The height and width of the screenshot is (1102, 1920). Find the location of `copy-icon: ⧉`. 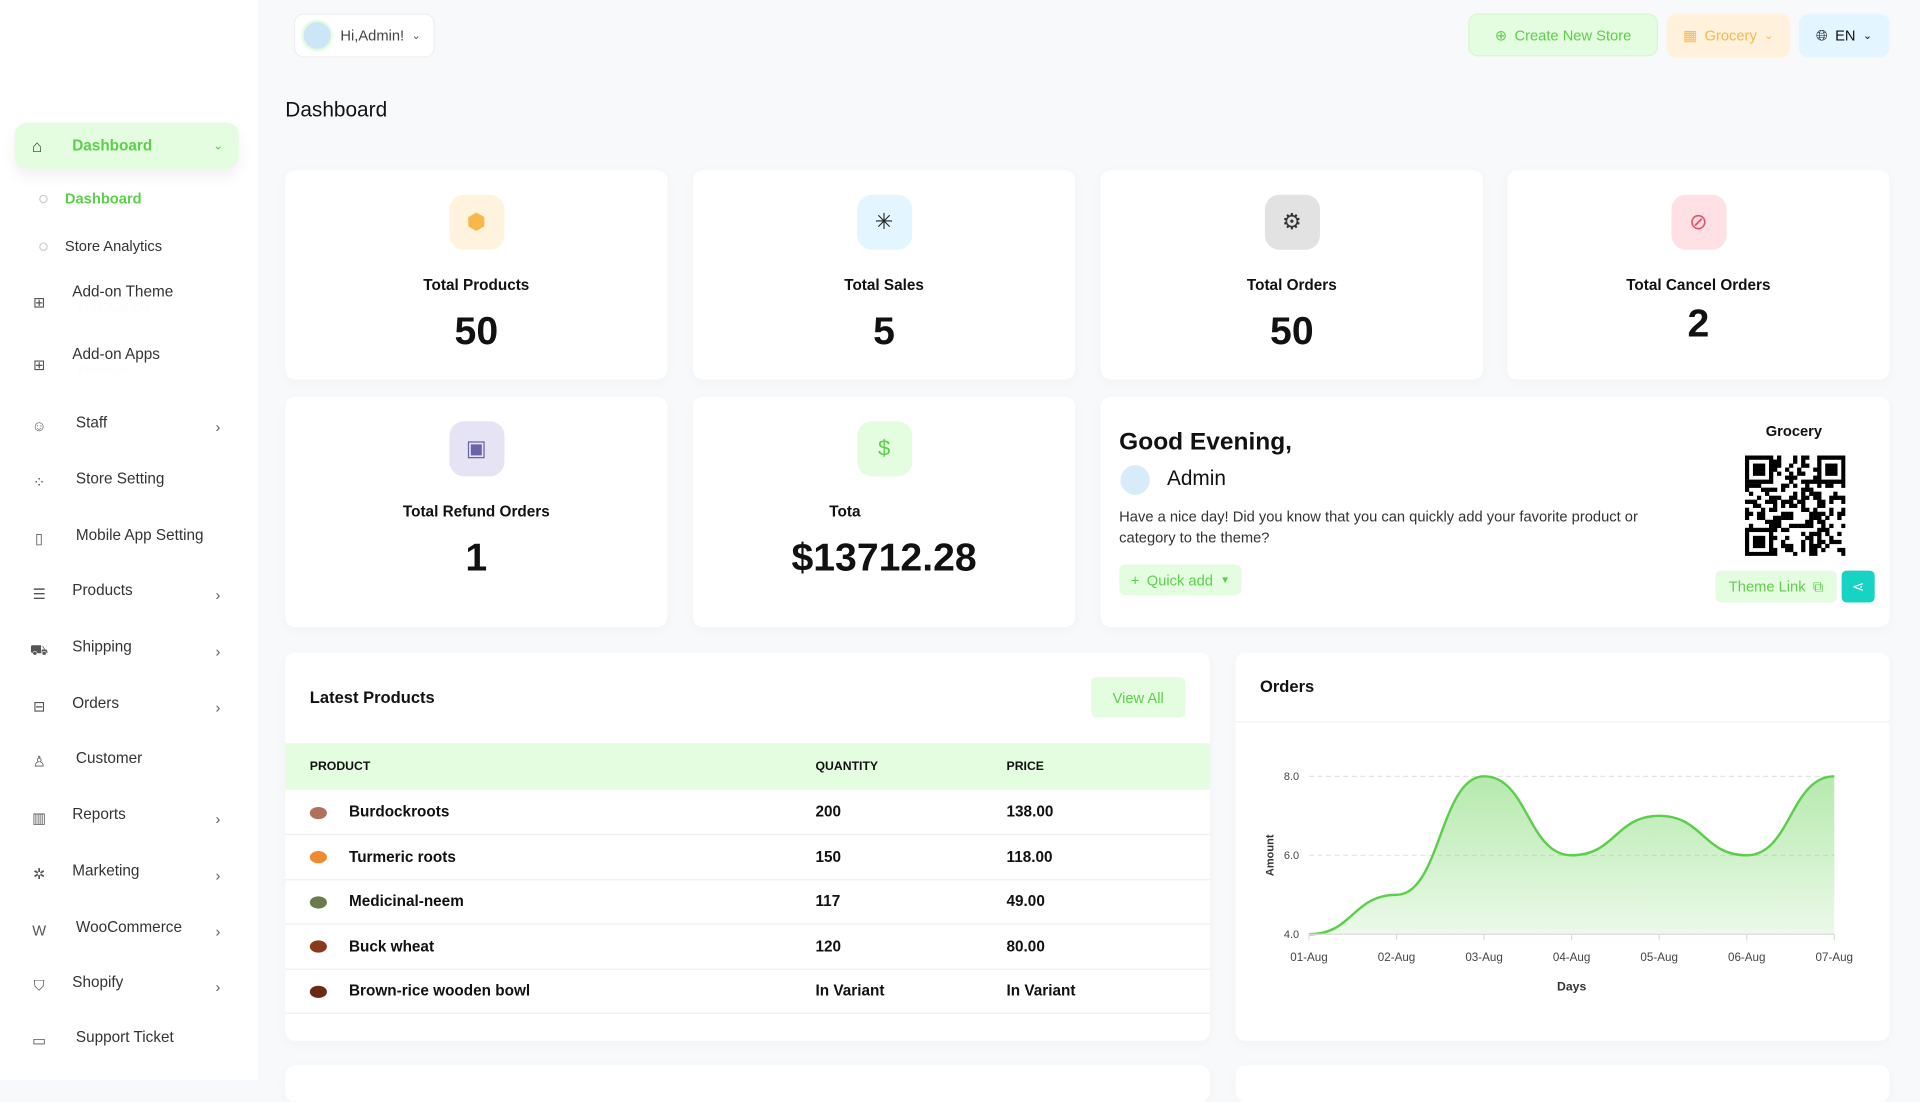

copy-icon: ⧉ is located at coordinates (1818, 586).